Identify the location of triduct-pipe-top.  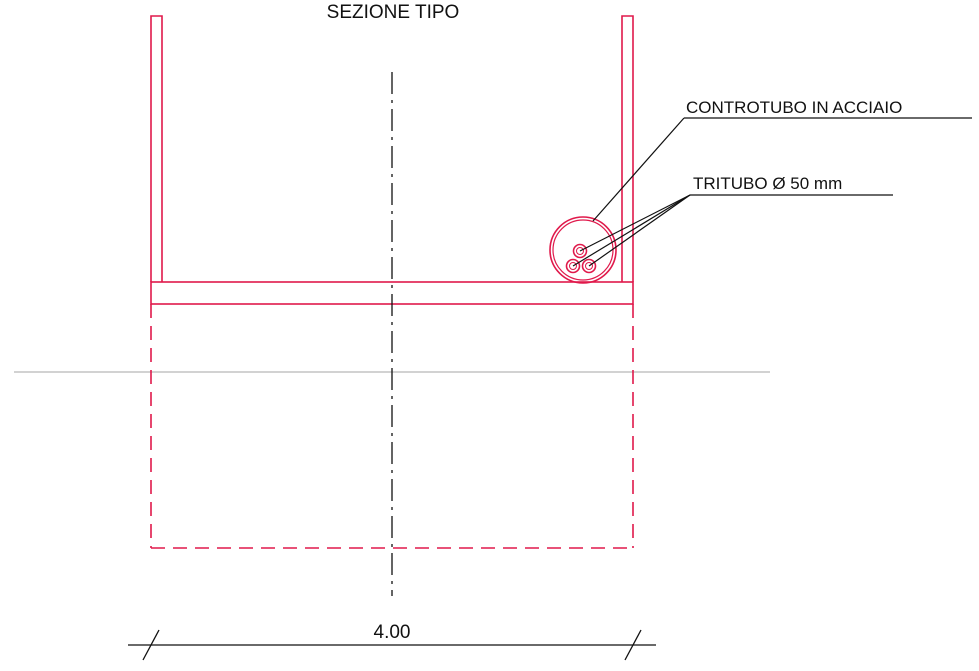
(580, 251).